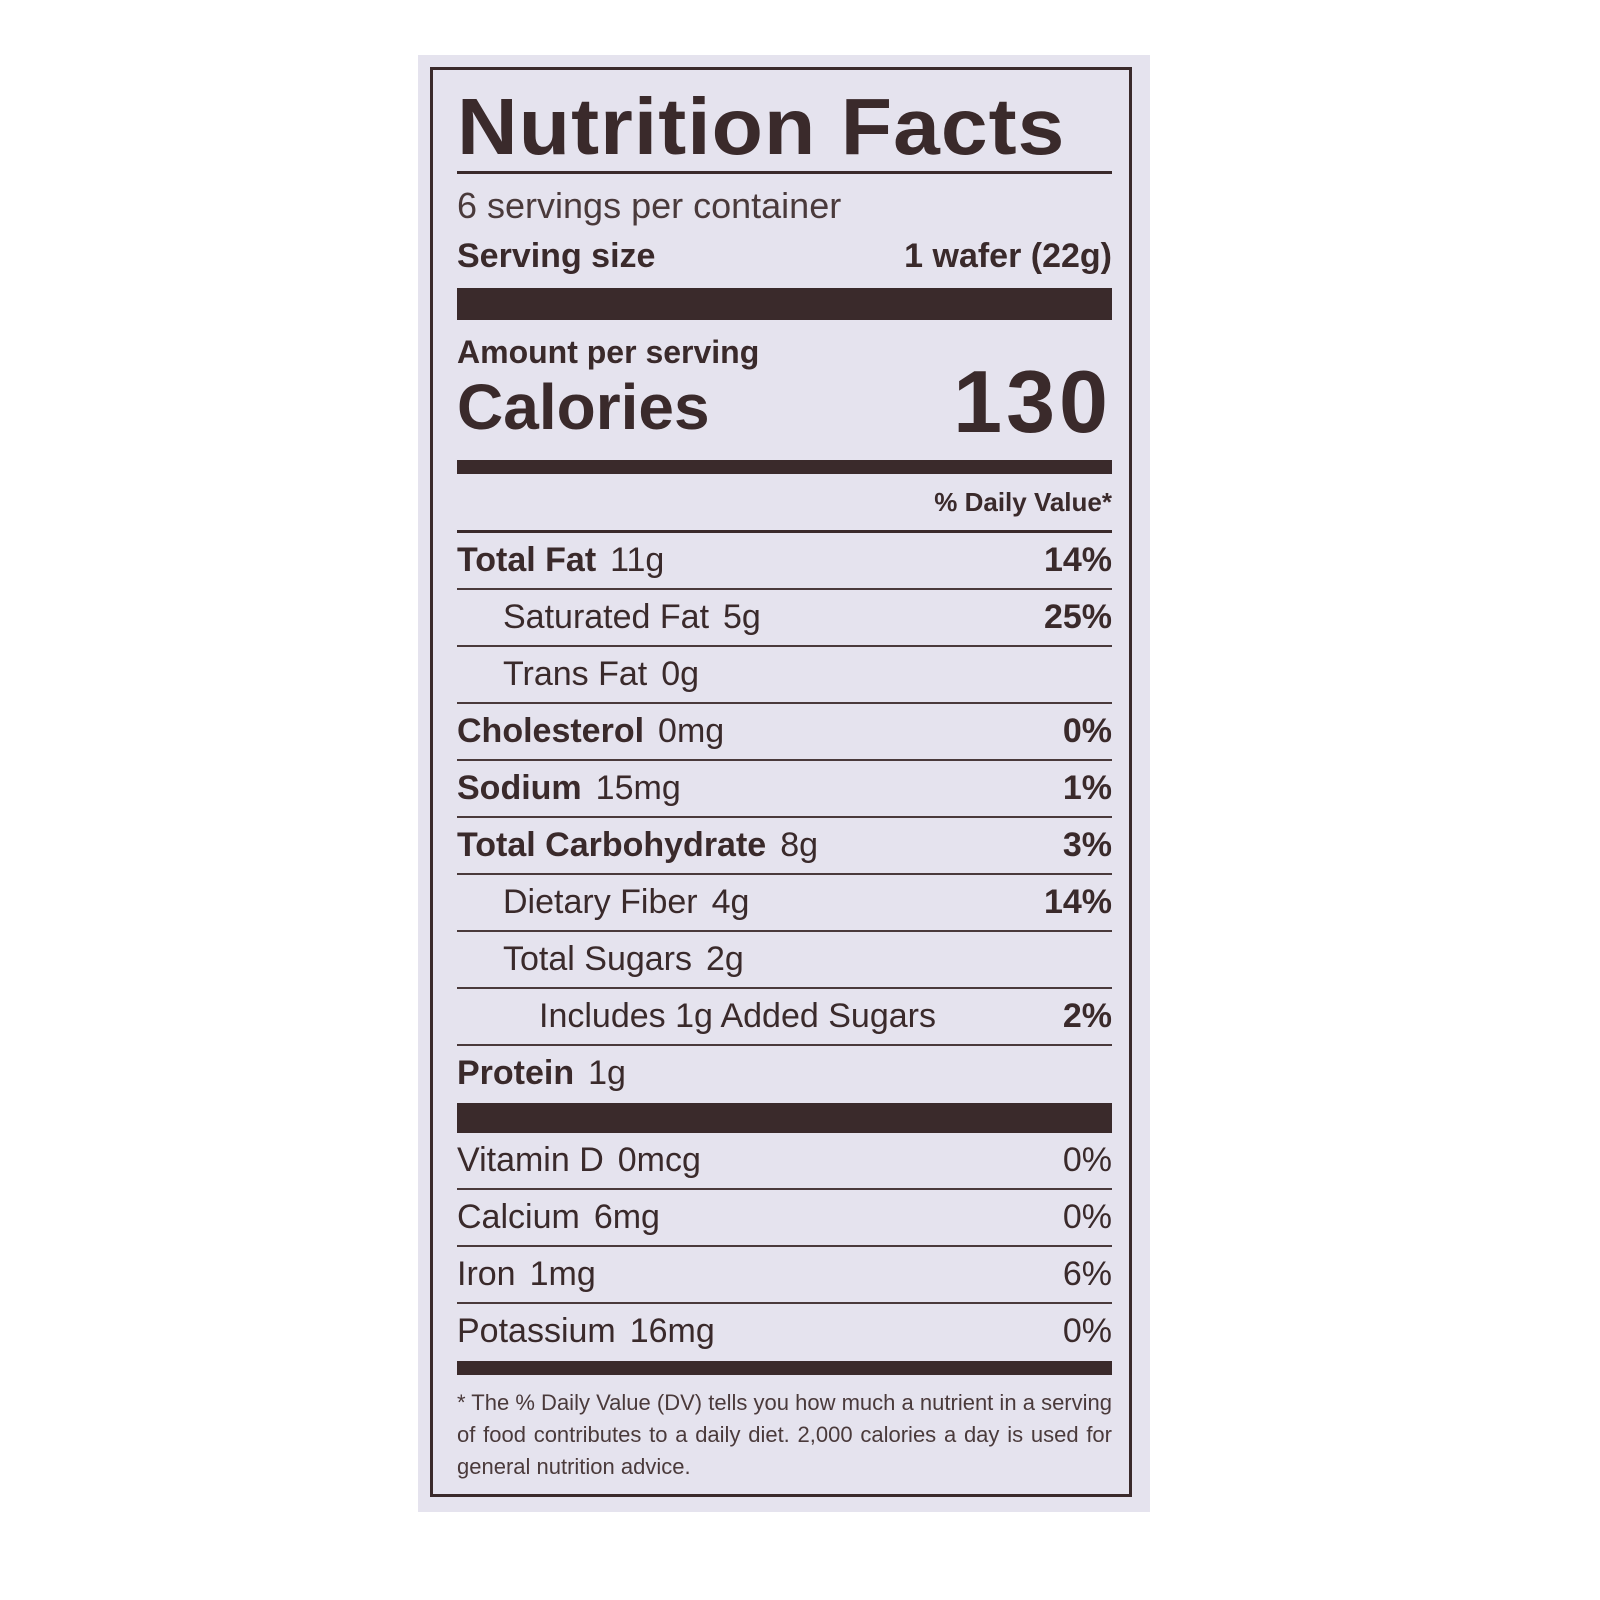  Describe the element at coordinates (606, 617) in the screenshot. I see `nutrient-label: Saturated Fat` at that location.